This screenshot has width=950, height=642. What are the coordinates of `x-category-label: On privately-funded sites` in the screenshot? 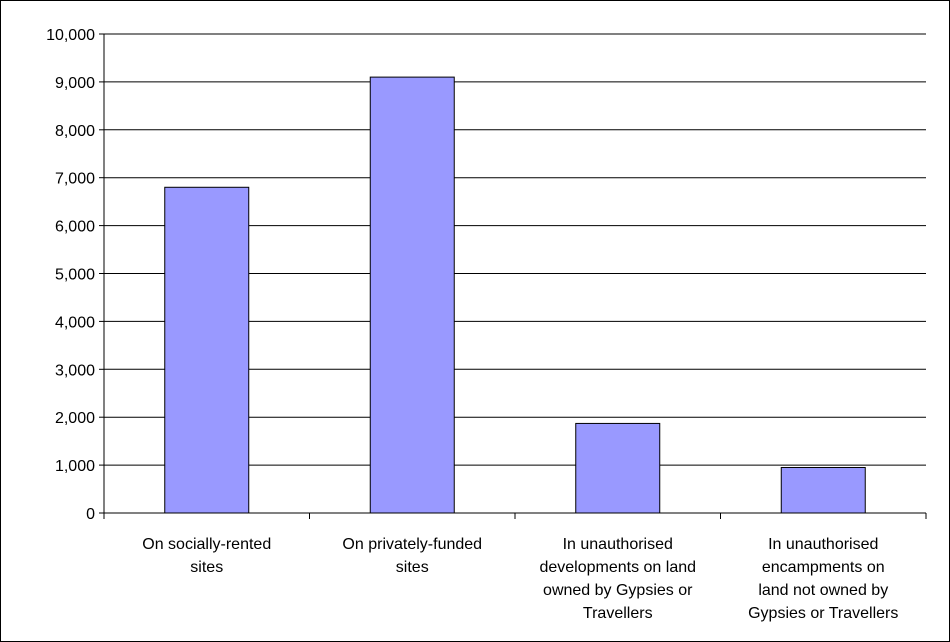 It's located at (412, 556).